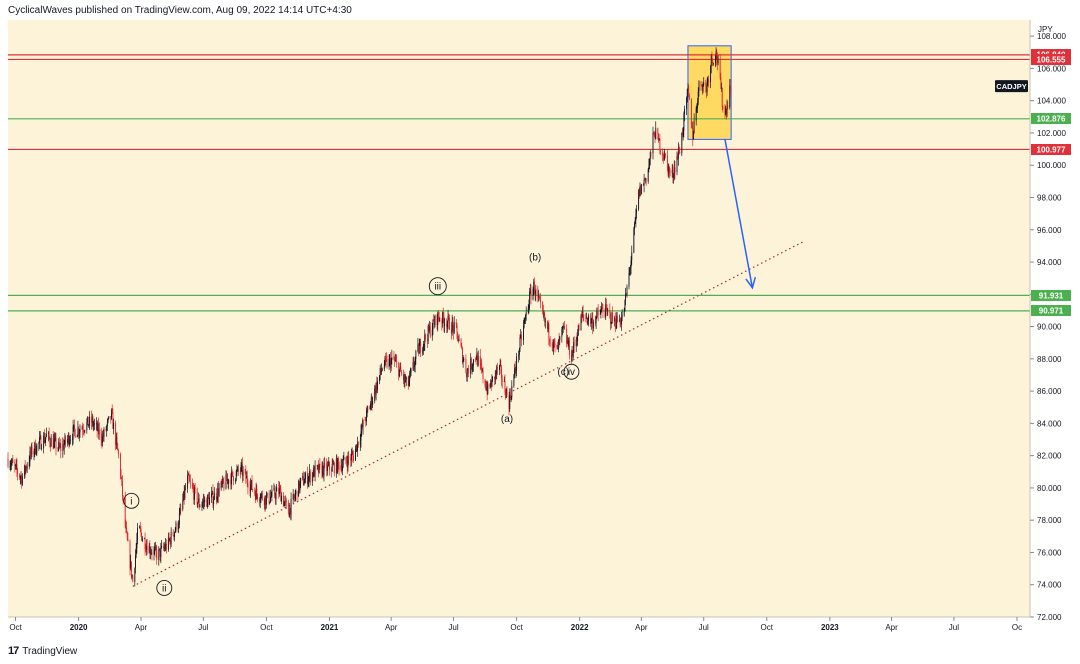 The image size is (1080, 664). I want to click on price-tag-100.977, so click(1051, 149).